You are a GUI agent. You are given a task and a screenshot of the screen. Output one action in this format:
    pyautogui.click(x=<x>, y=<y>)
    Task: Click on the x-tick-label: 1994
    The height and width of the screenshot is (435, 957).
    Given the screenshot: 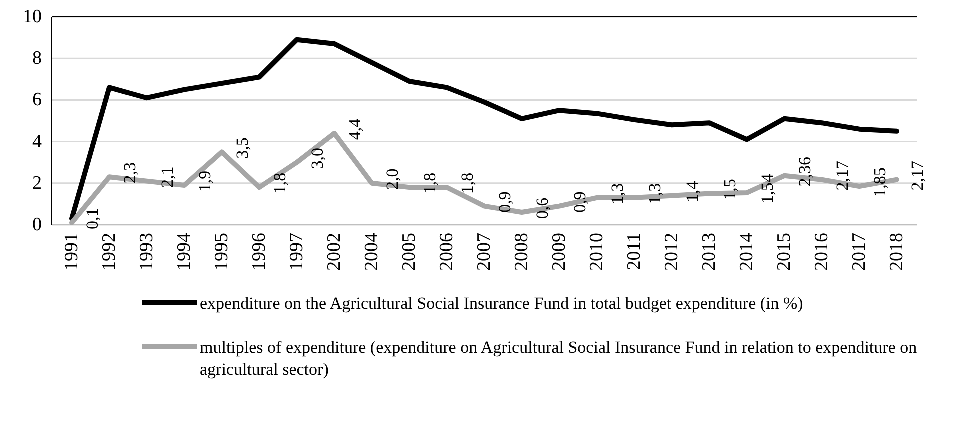 What is the action you would take?
    pyautogui.click(x=184, y=251)
    